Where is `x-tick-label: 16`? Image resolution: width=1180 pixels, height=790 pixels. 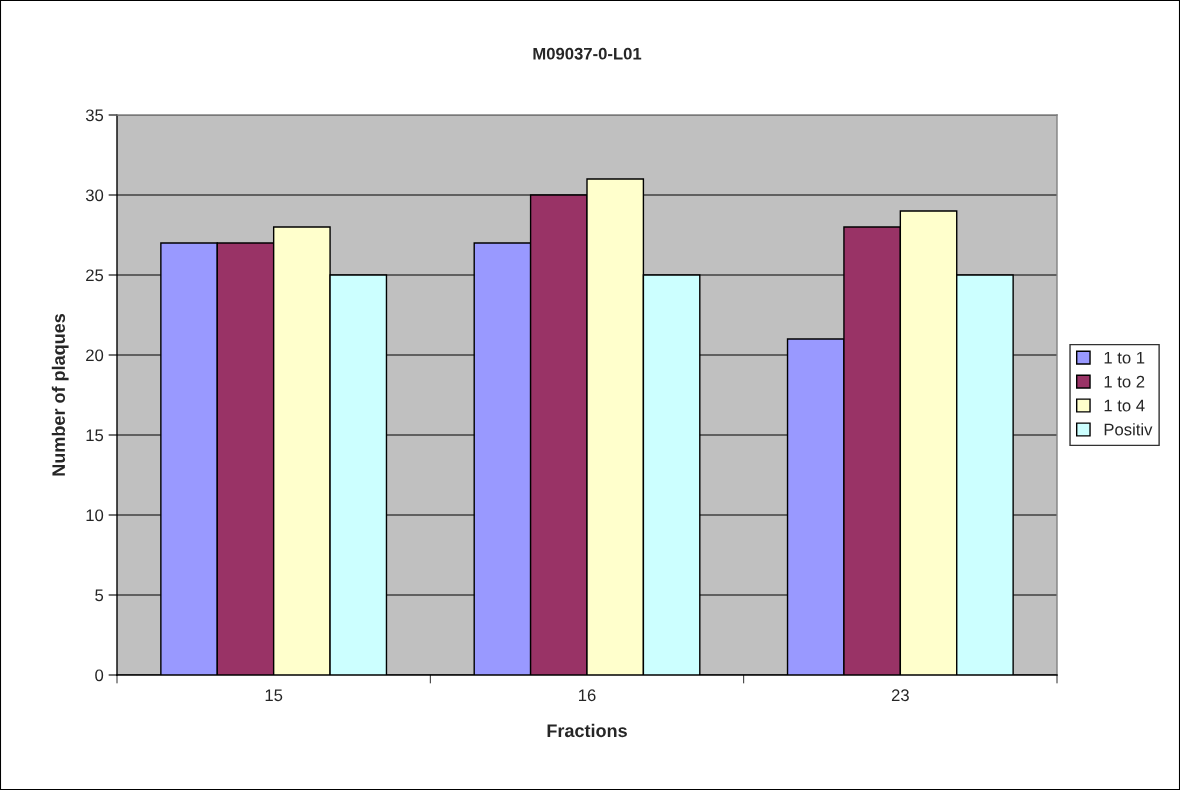 x-tick-label: 16 is located at coordinates (587, 695).